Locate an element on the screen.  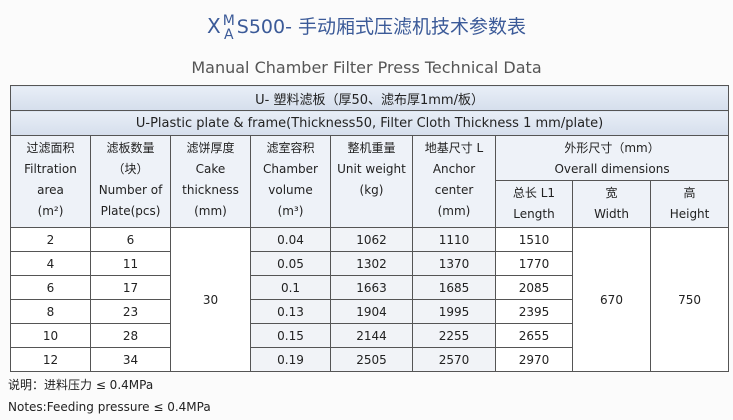
group-header: 外形尺寸（mm） Overall dimensions is located at coordinates (612, 158).